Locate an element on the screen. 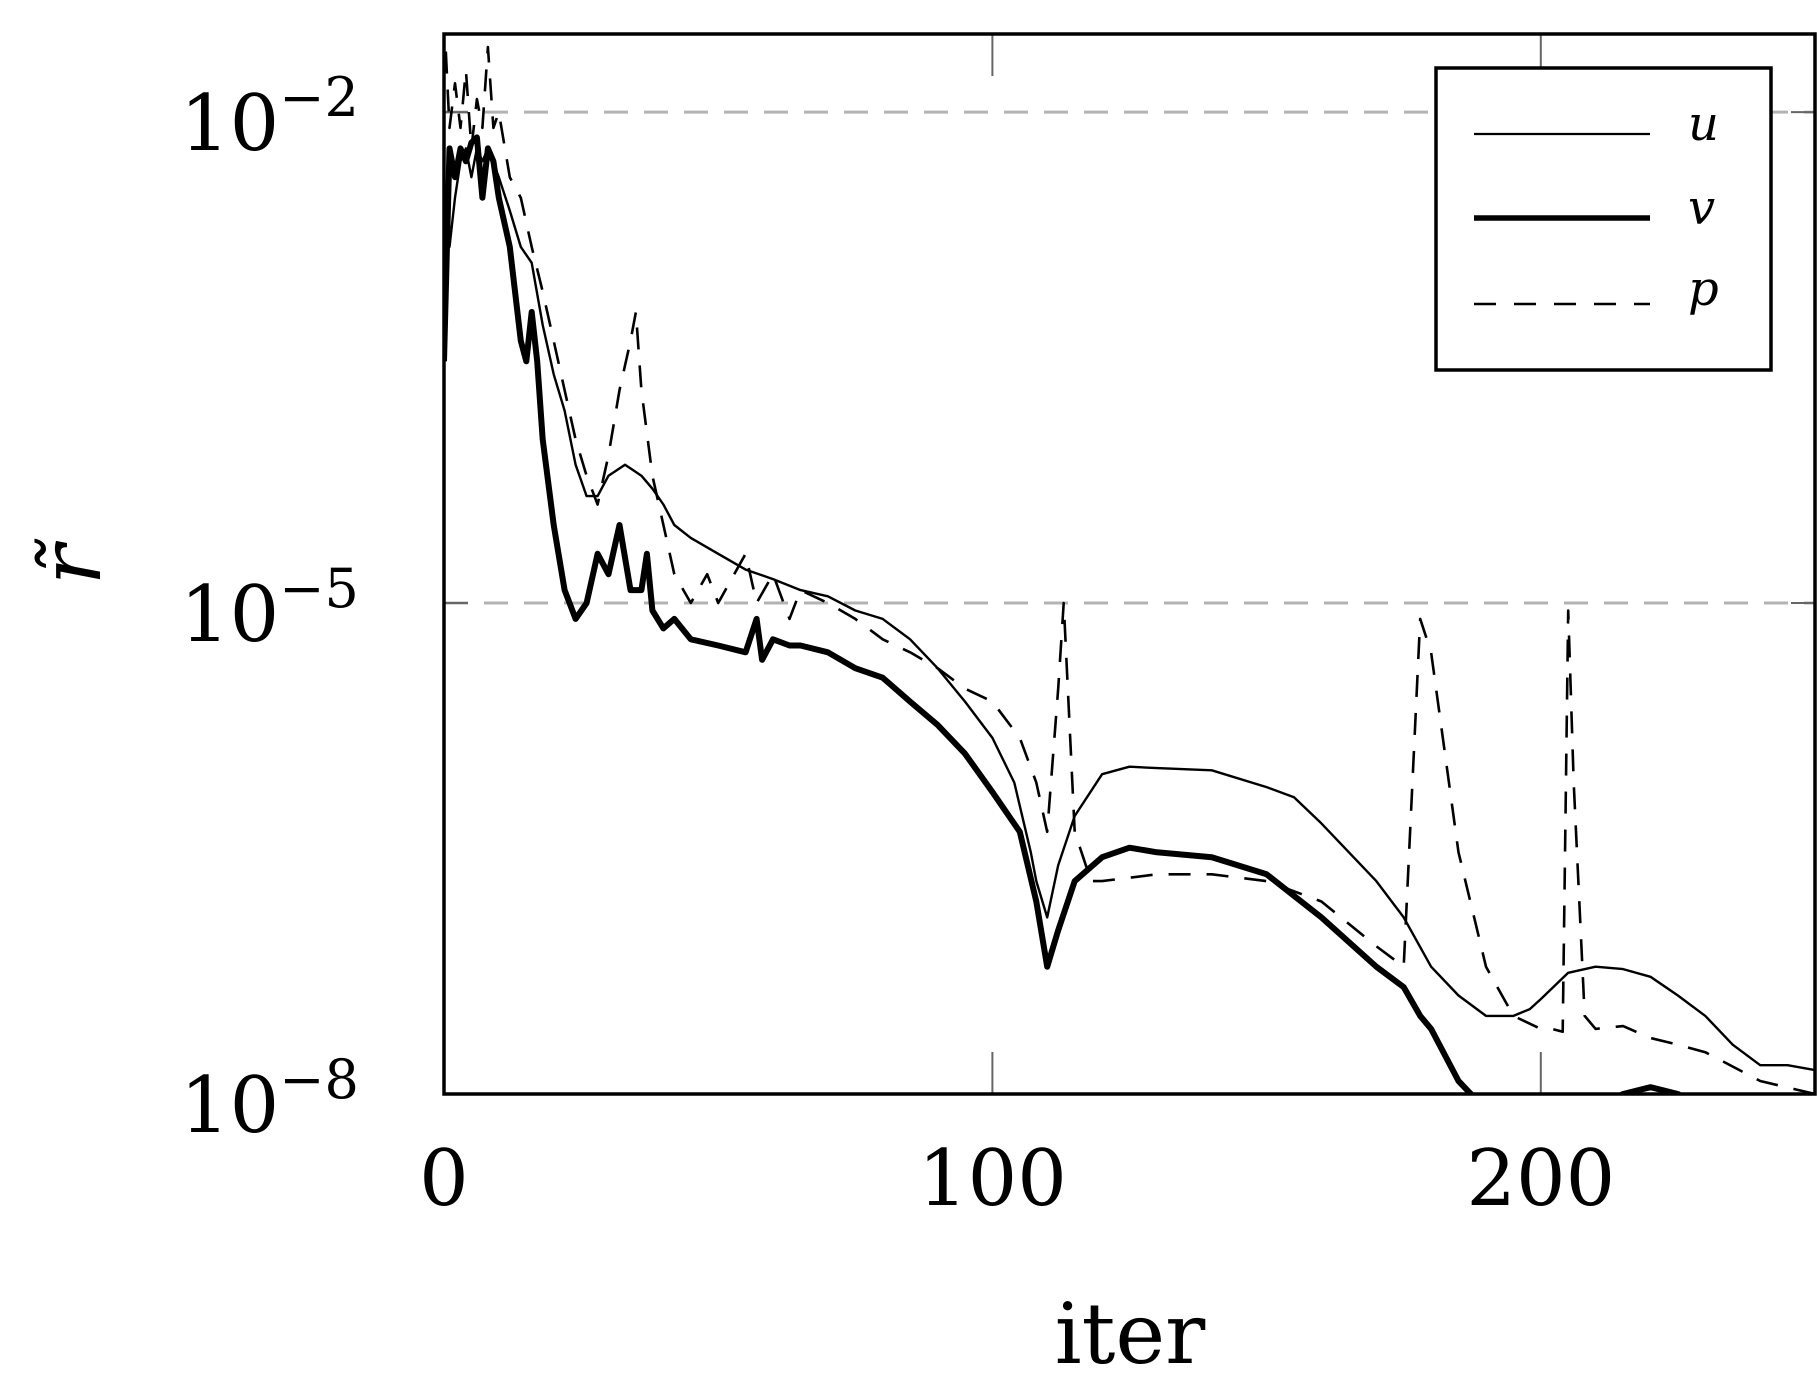  x-tick-label-2: 200 is located at coordinates (1540, 1179).